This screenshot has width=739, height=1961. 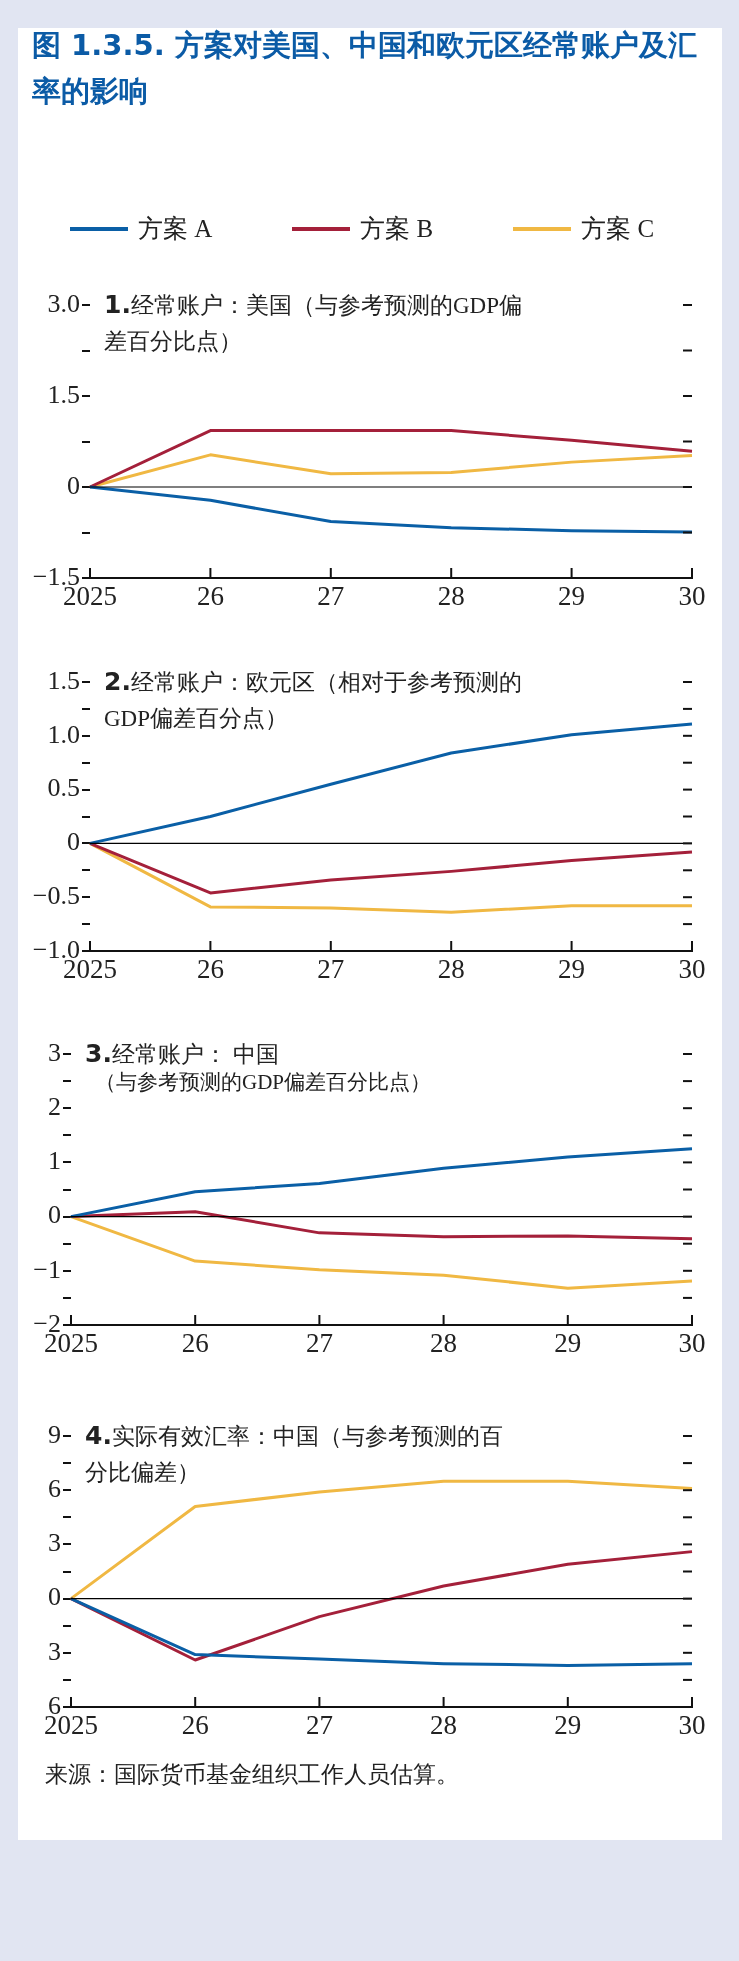 What do you see at coordinates (182, 1053) in the screenshot?
I see `chart-subtitle: 3.经常账户： 中国` at bounding box center [182, 1053].